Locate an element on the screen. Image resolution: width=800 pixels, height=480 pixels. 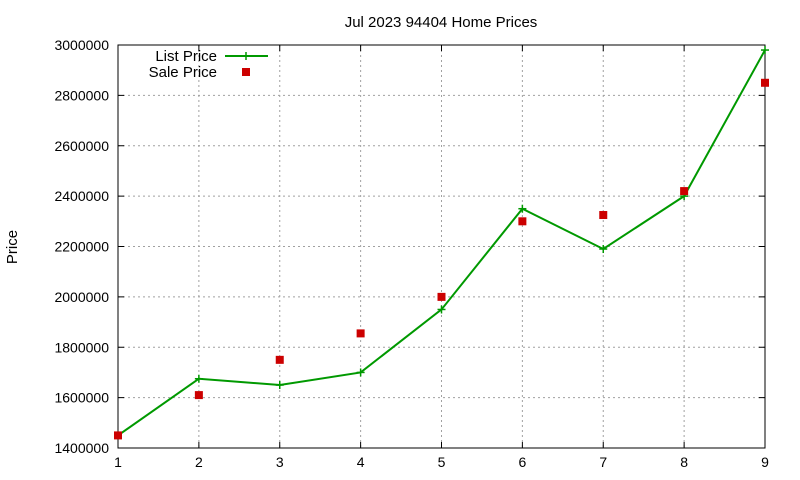
legend-label-sale-price: Sale Price is located at coordinates (183, 72).